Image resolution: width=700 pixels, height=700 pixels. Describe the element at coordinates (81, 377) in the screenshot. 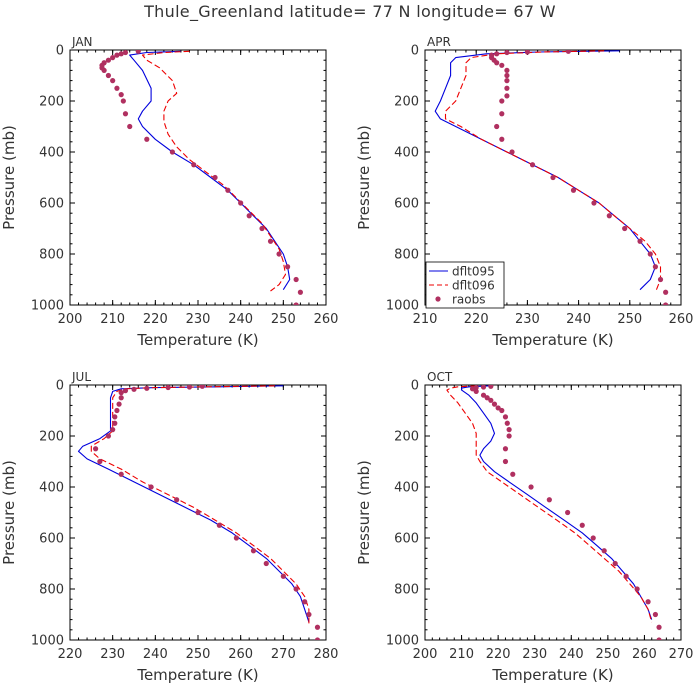

I see `panel-label: JUL` at that location.